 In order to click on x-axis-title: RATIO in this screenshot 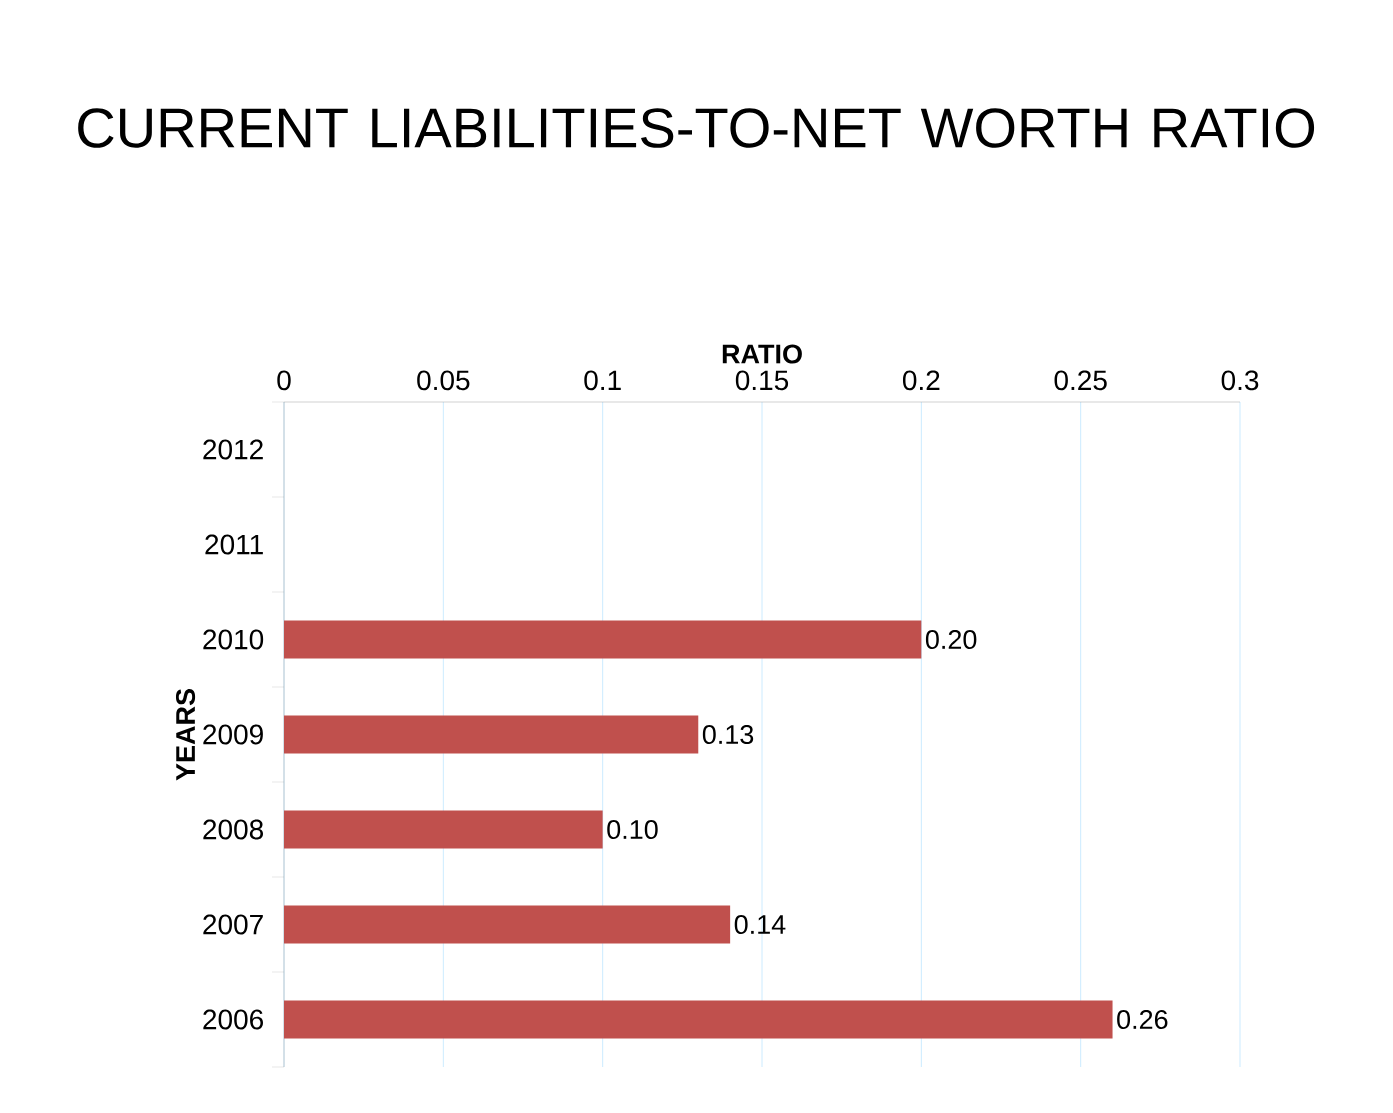, I will do `click(762, 354)`.